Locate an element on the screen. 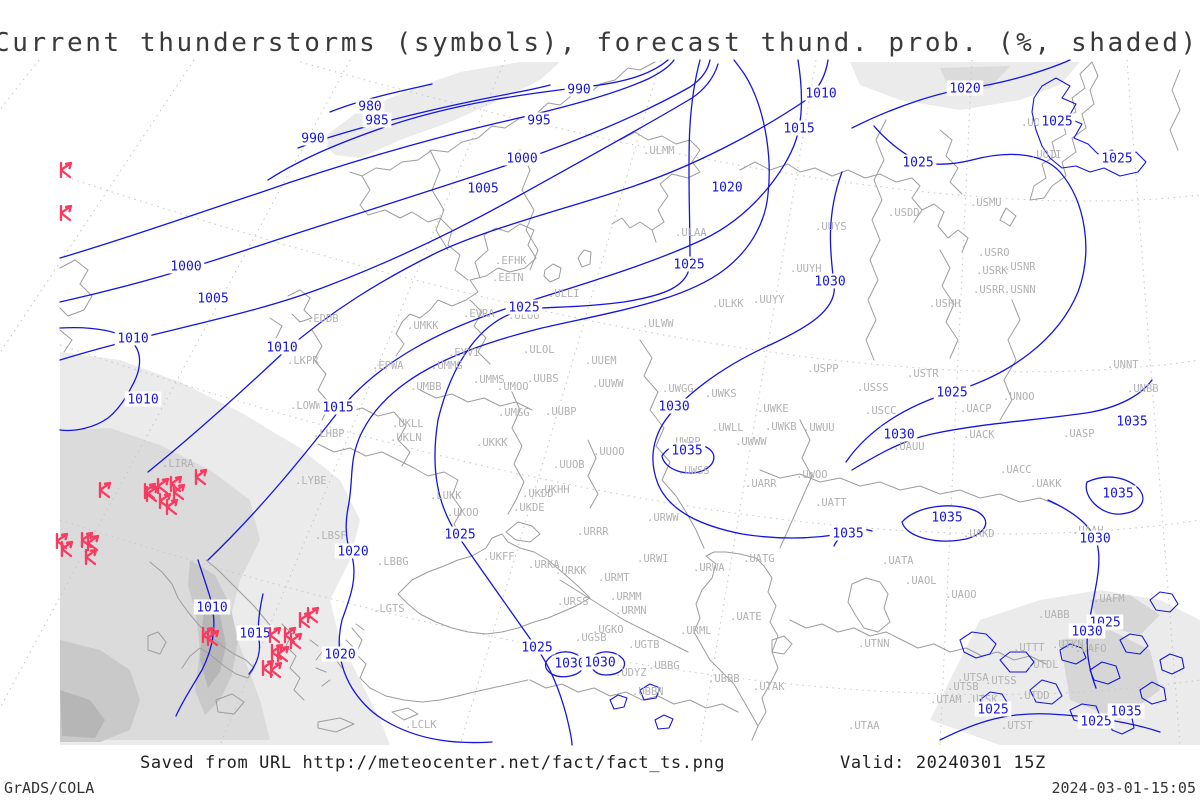 The image size is (1200, 800). station-code: .LIRA is located at coordinates (178, 464).